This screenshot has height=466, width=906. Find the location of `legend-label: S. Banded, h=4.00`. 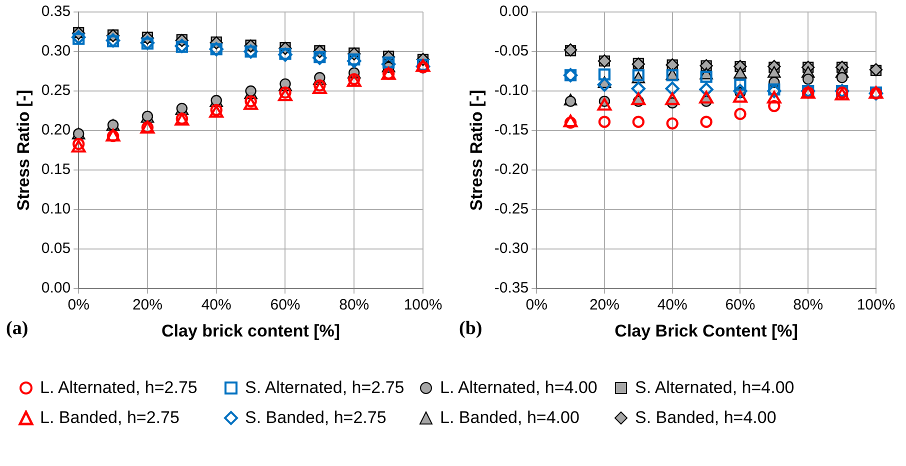

legend-label: S. Banded, h=4.00 is located at coordinates (705, 418).